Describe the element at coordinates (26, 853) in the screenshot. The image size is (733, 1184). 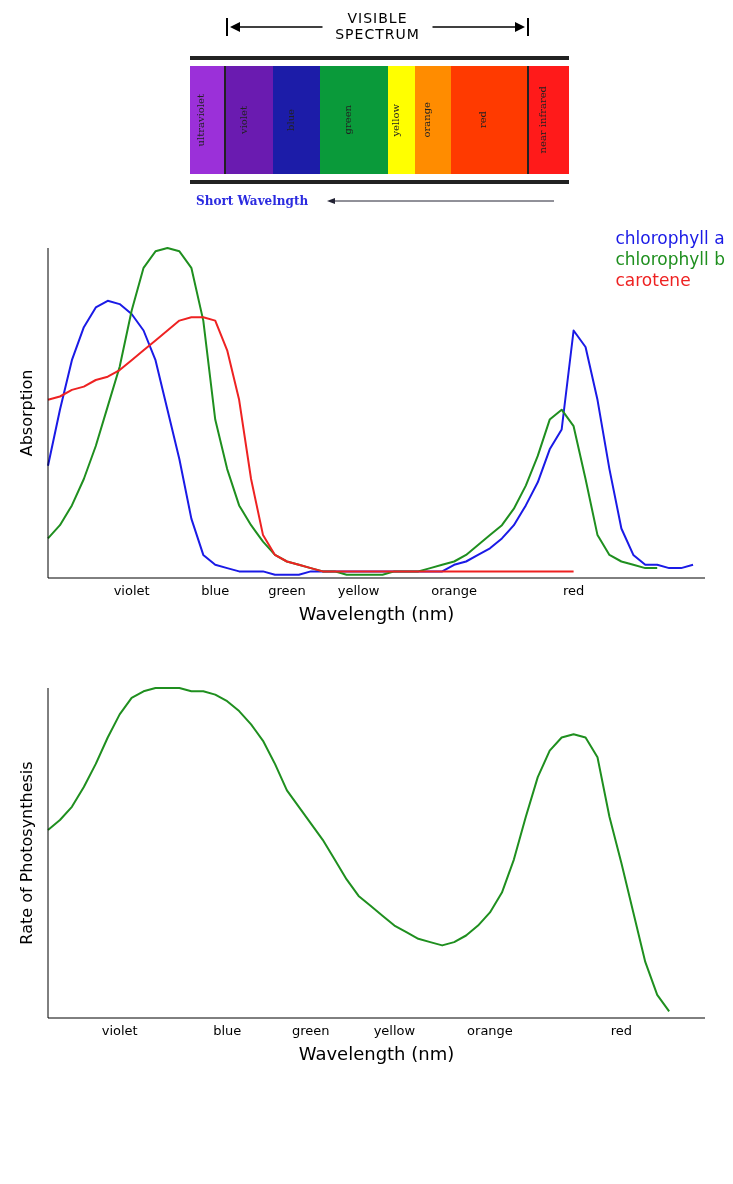
I see `y-axis-title: Rate of Photosynthesis` at that location.